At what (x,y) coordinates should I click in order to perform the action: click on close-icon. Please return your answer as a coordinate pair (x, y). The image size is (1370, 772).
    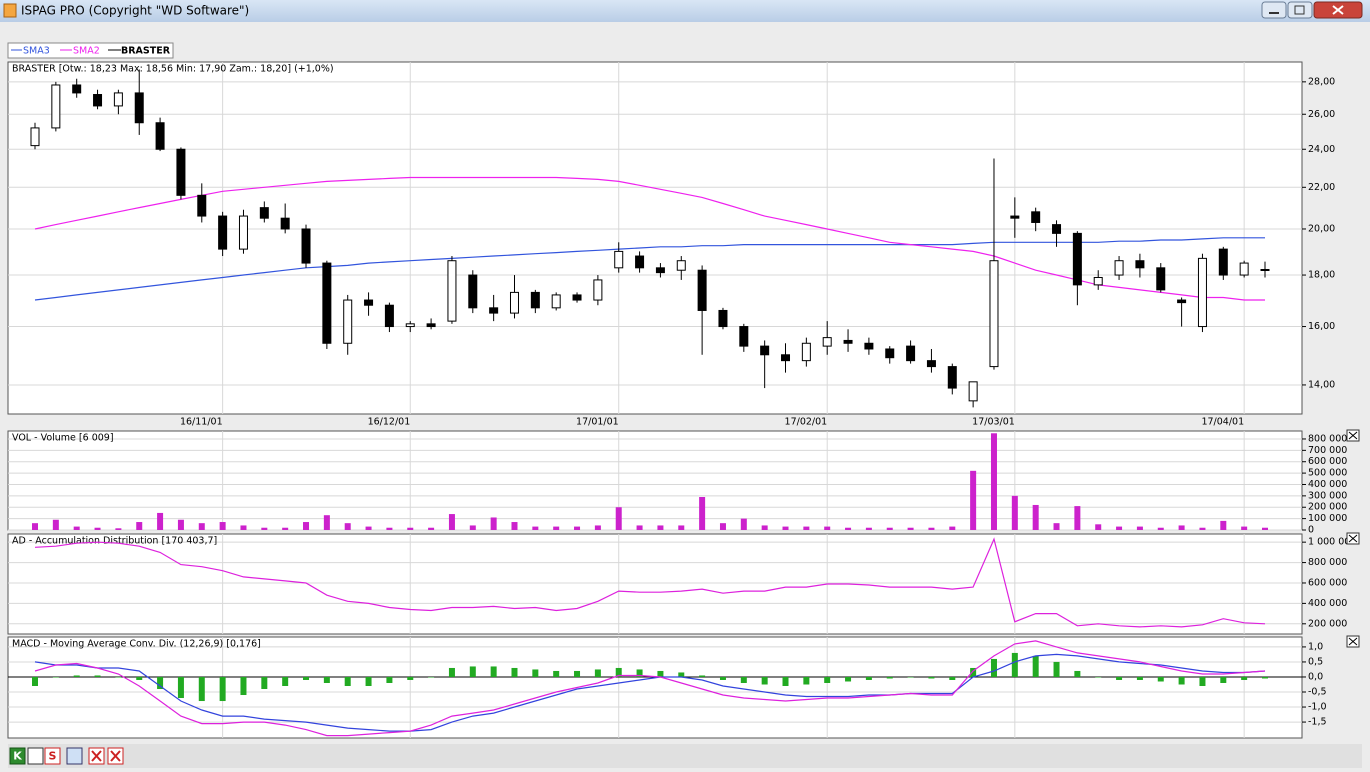
    Looking at the image, I should click on (1338, 10).